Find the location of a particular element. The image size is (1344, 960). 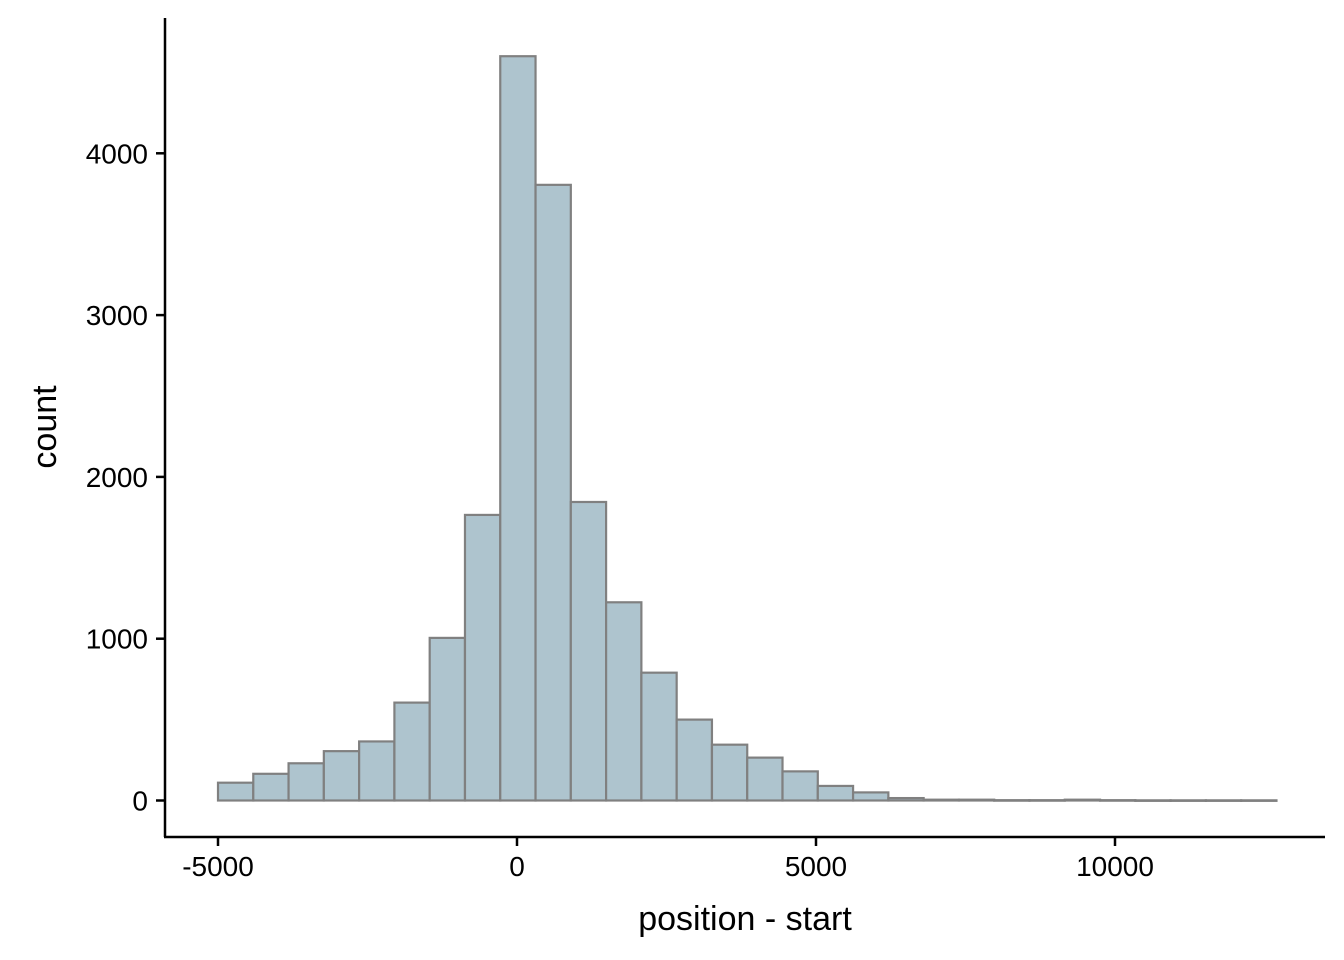

x-tick-label: -5000 is located at coordinates (218, 866).